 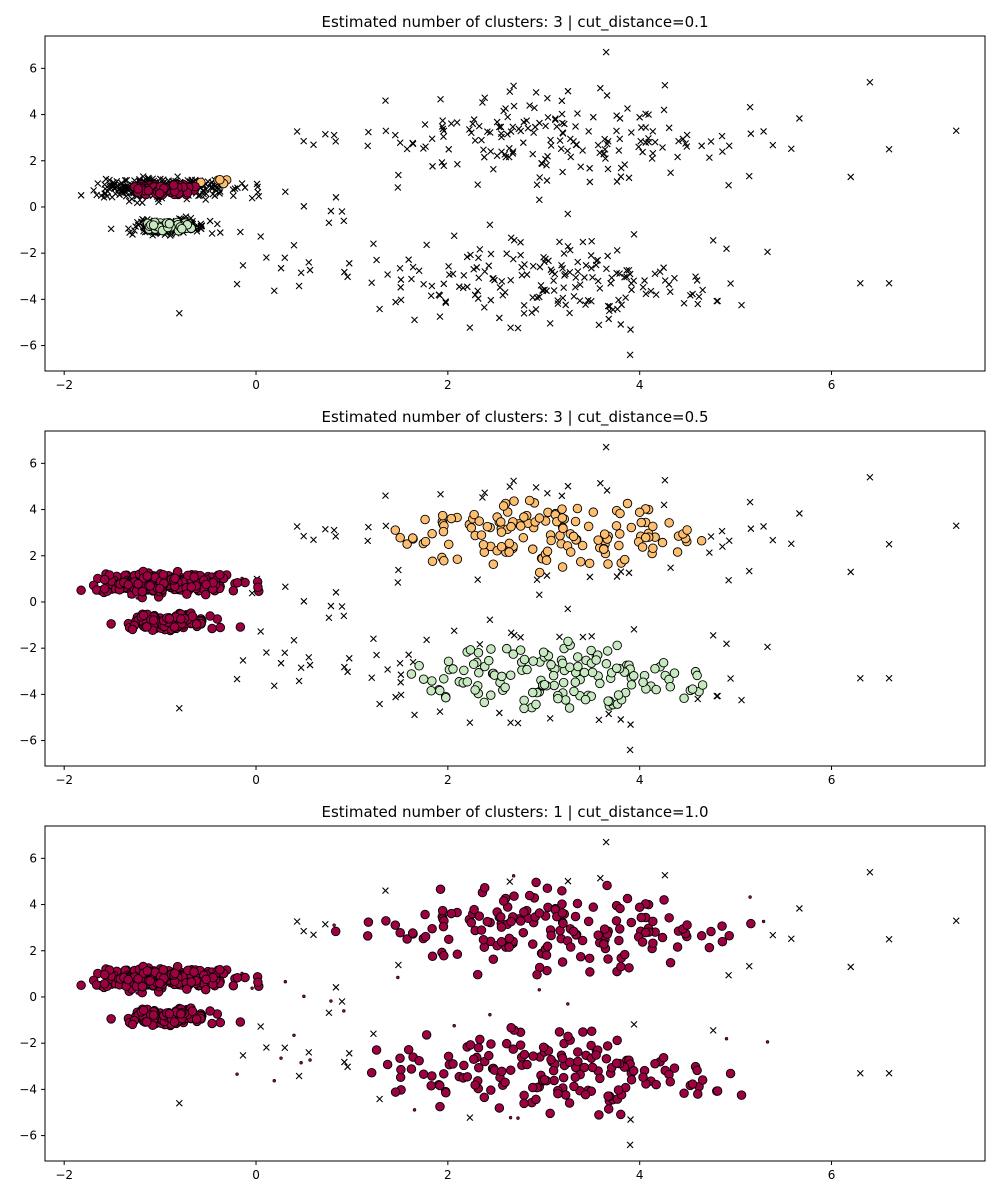 What do you see at coordinates (640, 385) in the screenshot?
I see `x-tick-label: 4` at bounding box center [640, 385].